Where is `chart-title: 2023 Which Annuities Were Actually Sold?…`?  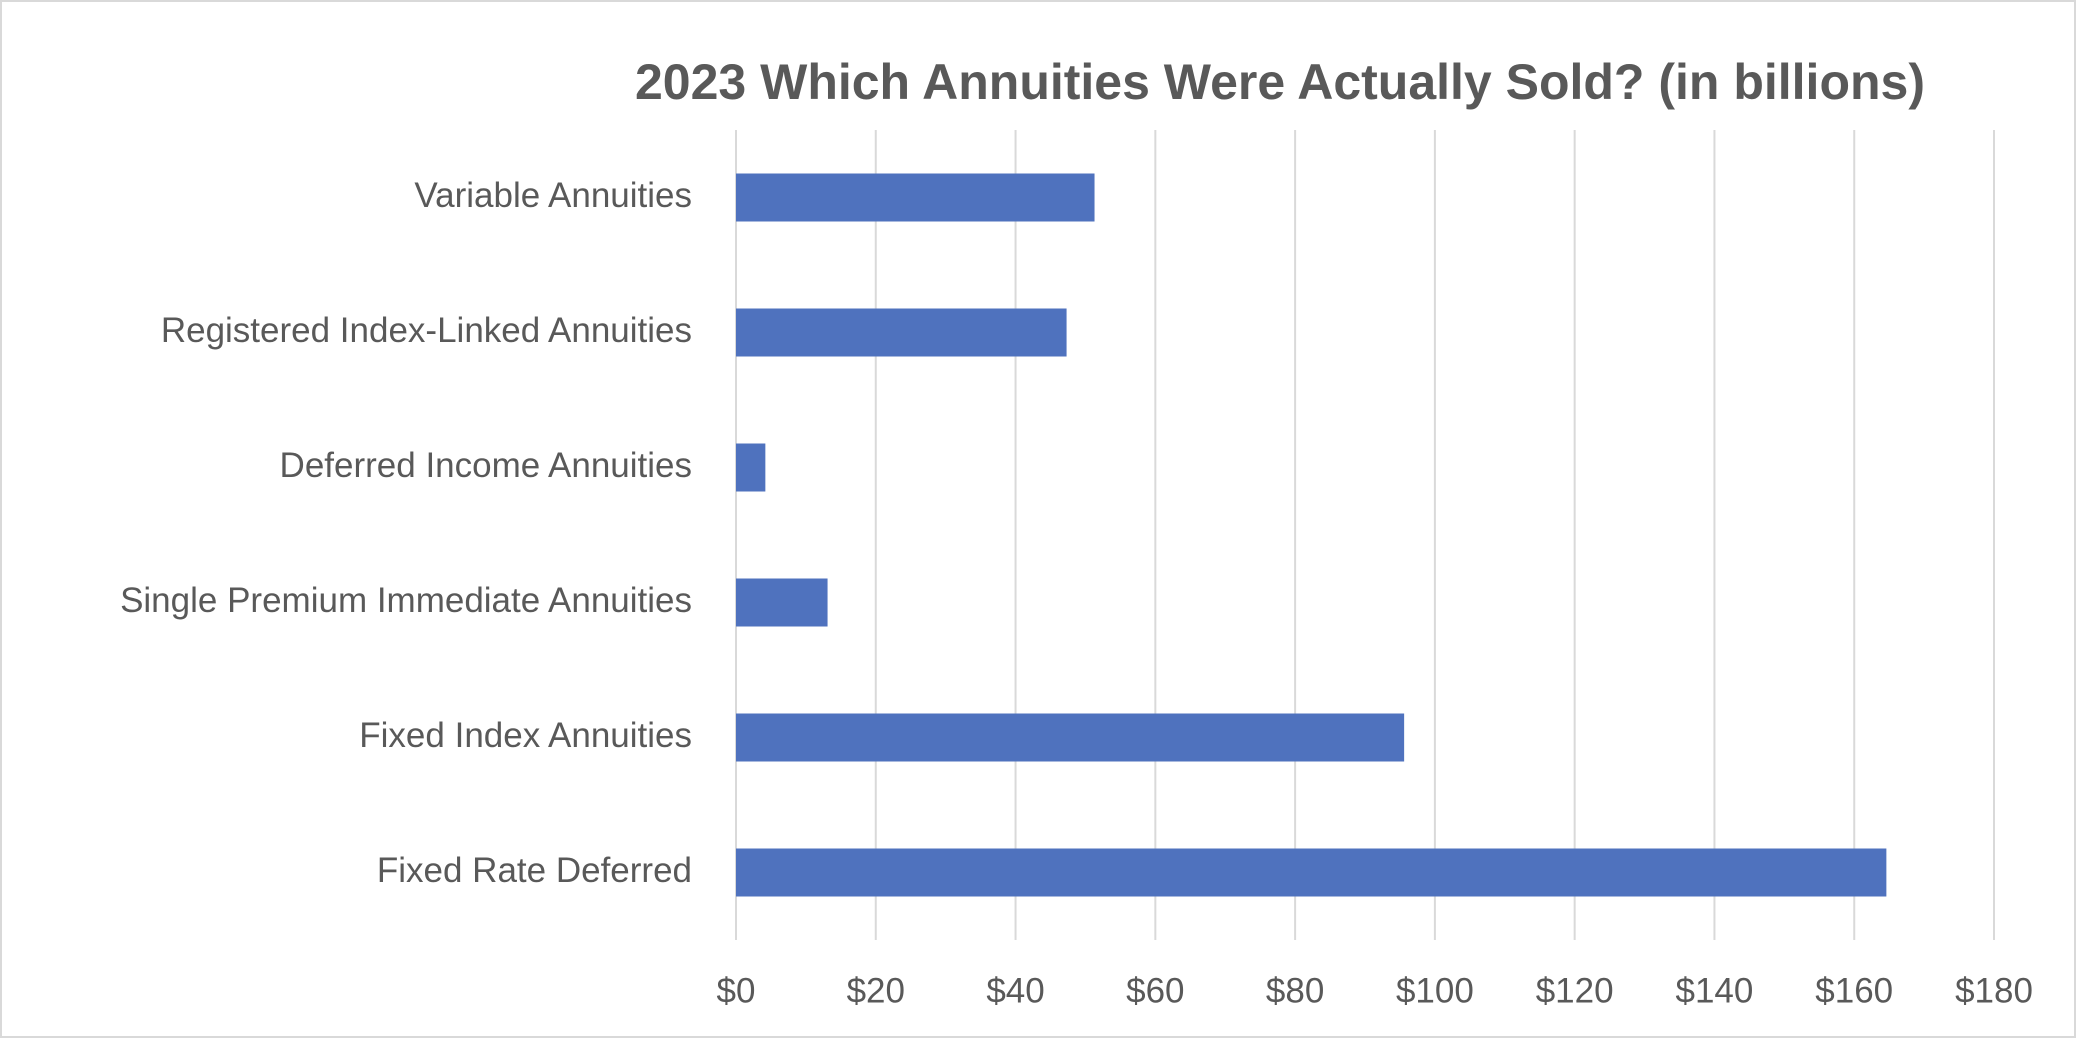 chart-title: 2023 Which Annuities Were Actually Sold?… is located at coordinates (1280, 82).